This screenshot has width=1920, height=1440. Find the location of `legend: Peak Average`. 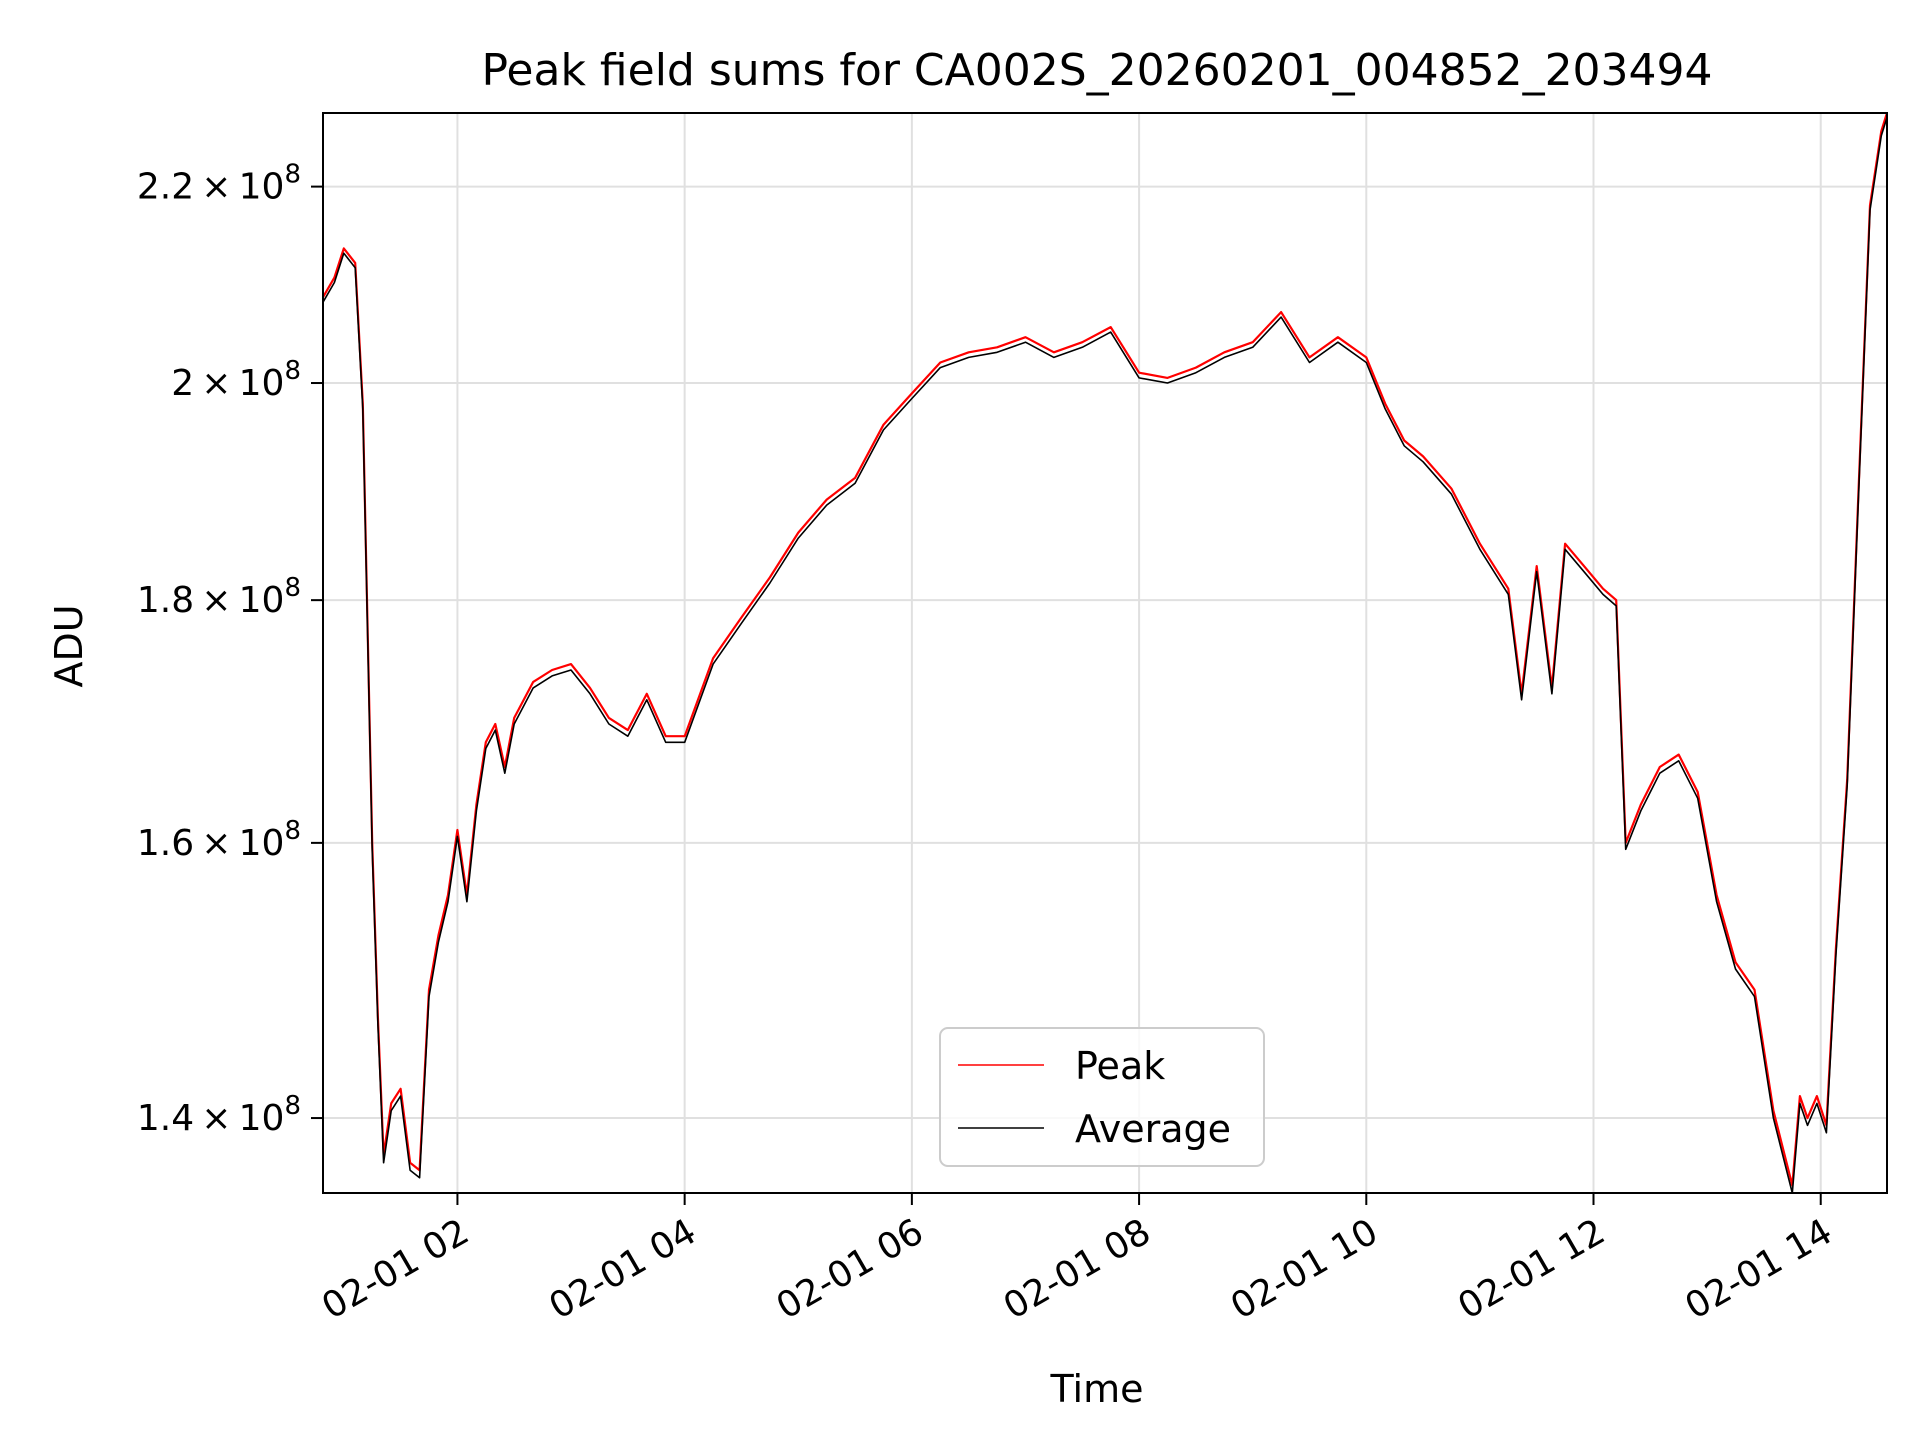

legend: Peak Average is located at coordinates (1102, 1097).